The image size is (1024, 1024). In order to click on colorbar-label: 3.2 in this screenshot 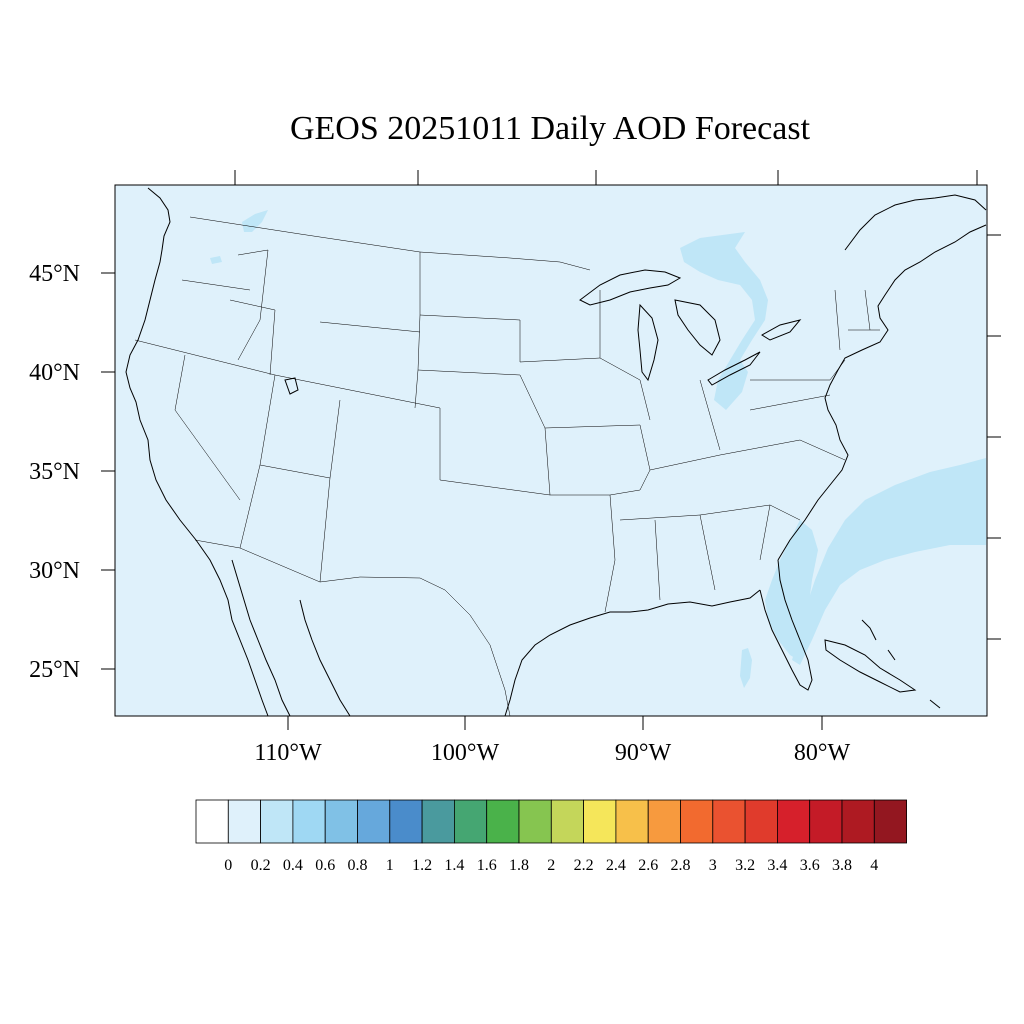, I will do `click(745, 865)`.